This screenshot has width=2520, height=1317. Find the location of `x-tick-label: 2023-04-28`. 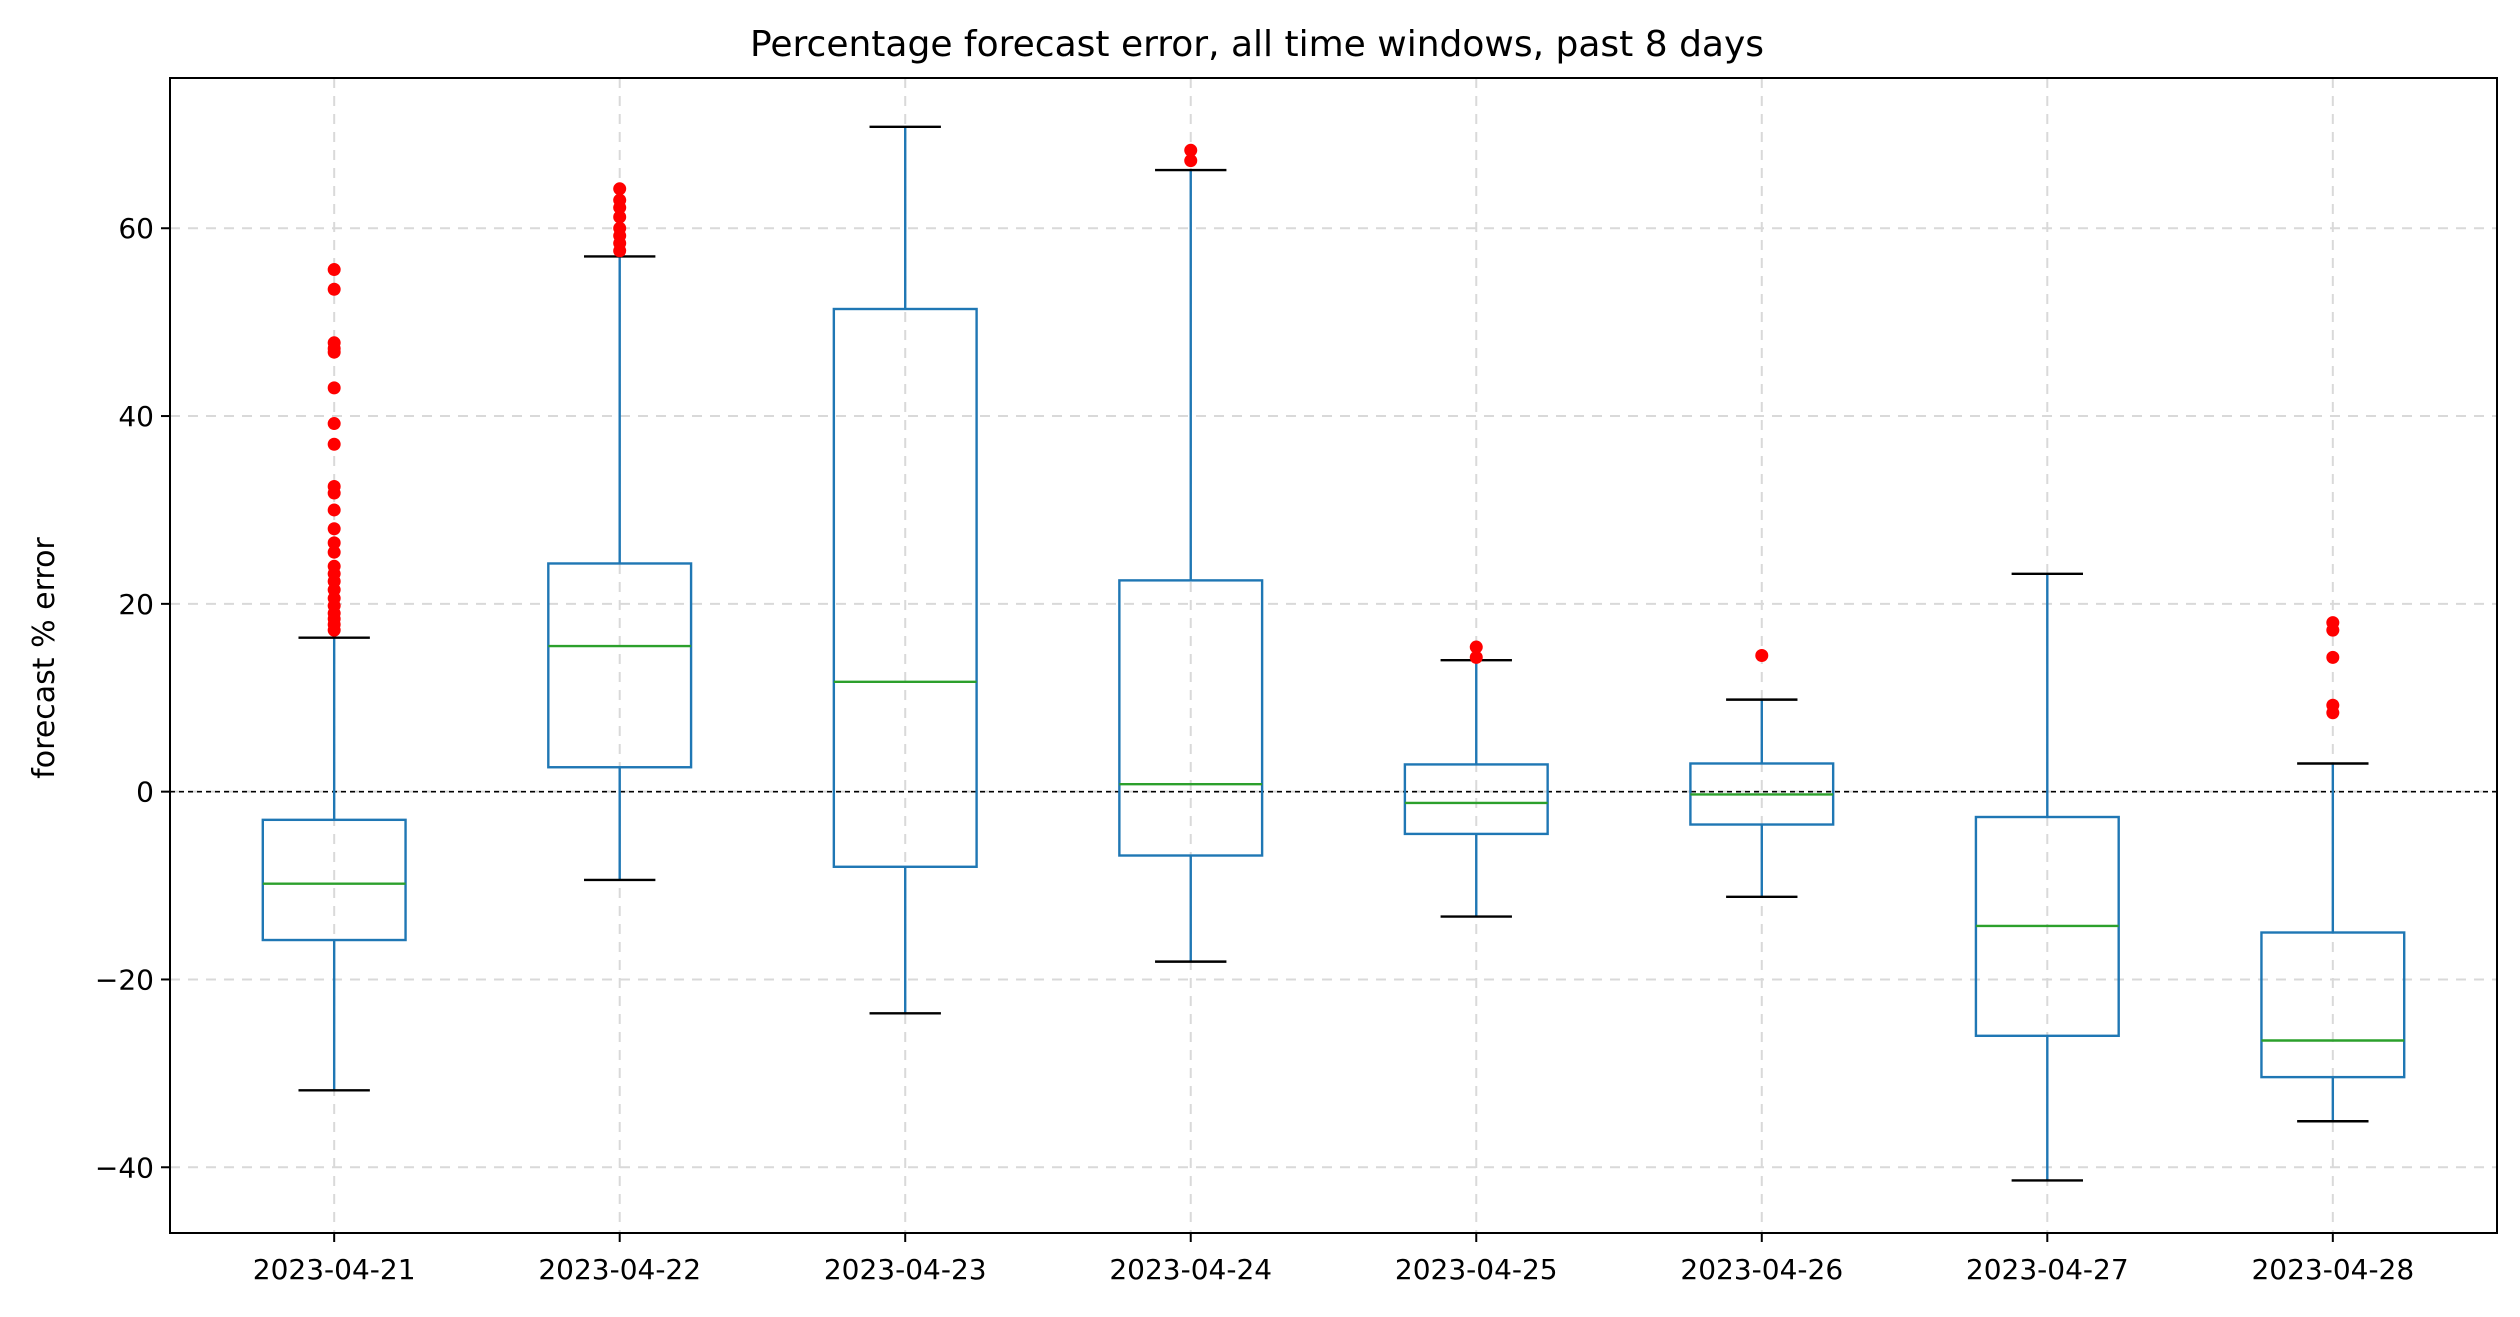

x-tick-label: 2023-04-28 is located at coordinates (2332, 1269).